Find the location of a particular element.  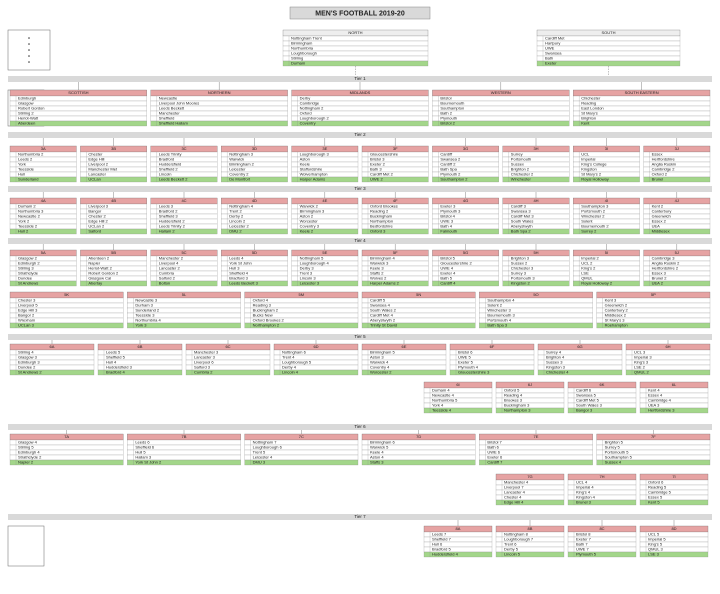

league-title: SCOTTISH is located at coordinates (78, 92).